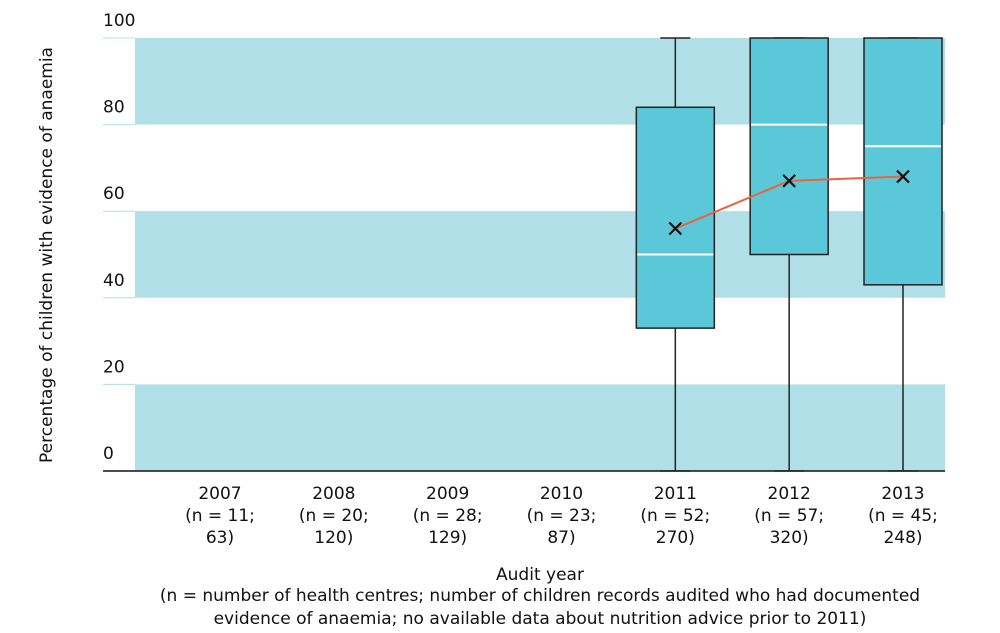 The width and height of the screenshot is (1000, 633). What do you see at coordinates (108, 454) in the screenshot?
I see `y-tick-label: 0` at bounding box center [108, 454].